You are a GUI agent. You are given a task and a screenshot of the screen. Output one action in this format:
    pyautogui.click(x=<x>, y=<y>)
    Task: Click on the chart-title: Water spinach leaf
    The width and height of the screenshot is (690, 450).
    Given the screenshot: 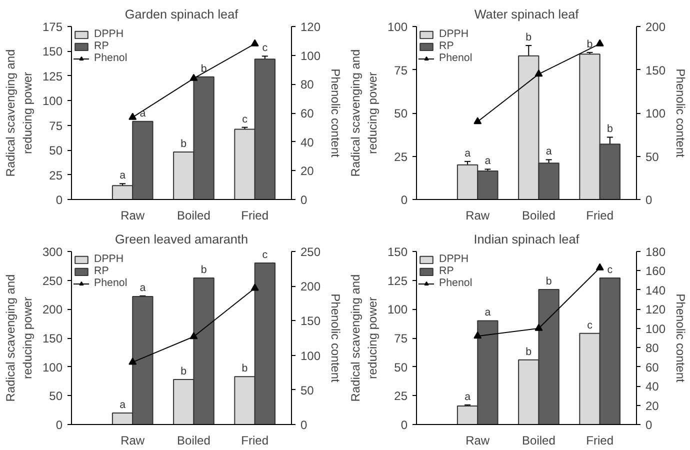 What is the action you would take?
    pyautogui.click(x=527, y=15)
    